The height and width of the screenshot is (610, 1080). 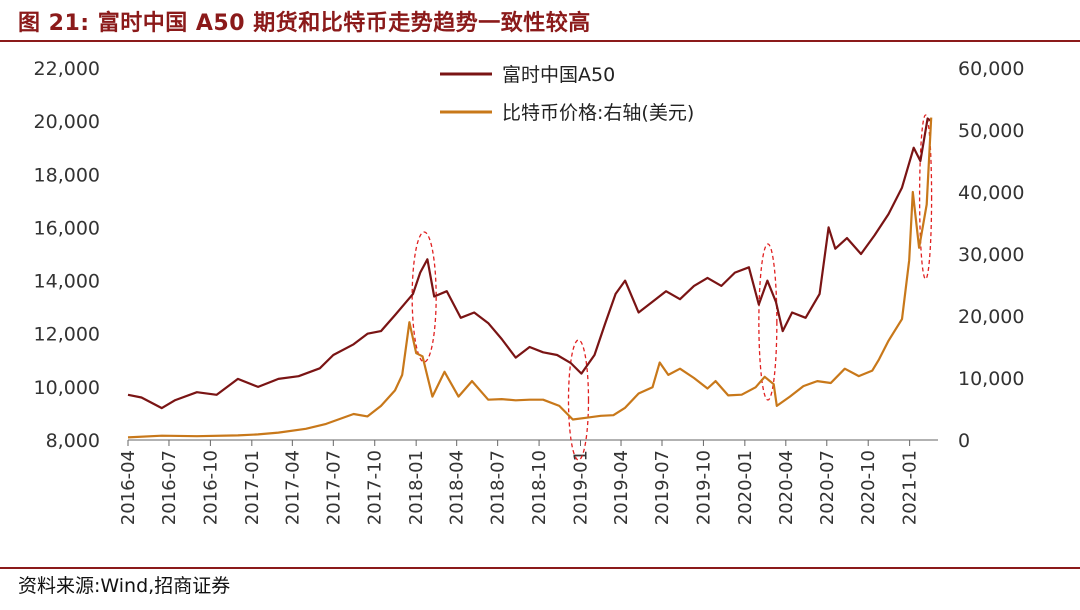 What do you see at coordinates (991, 193) in the screenshot?
I see `y-right-tick-label: 40,000` at bounding box center [991, 193].